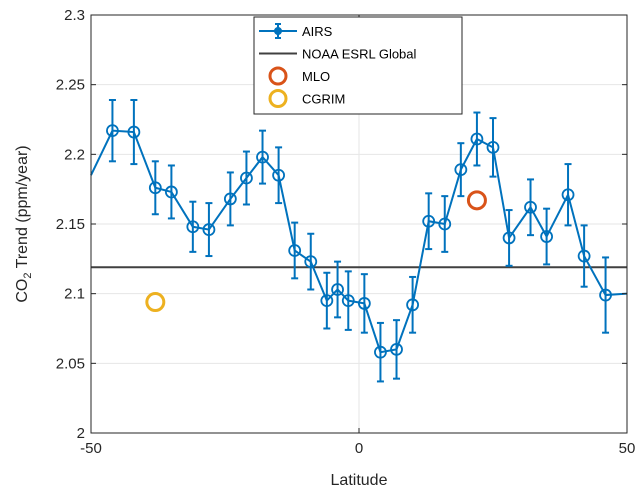 This screenshot has height=493, width=638. What do you see at coordinates (22, 208) in the screenshot?
I see `y-axis-label-rest: Trend (ppm/year)` at bounding box center [22, 208].